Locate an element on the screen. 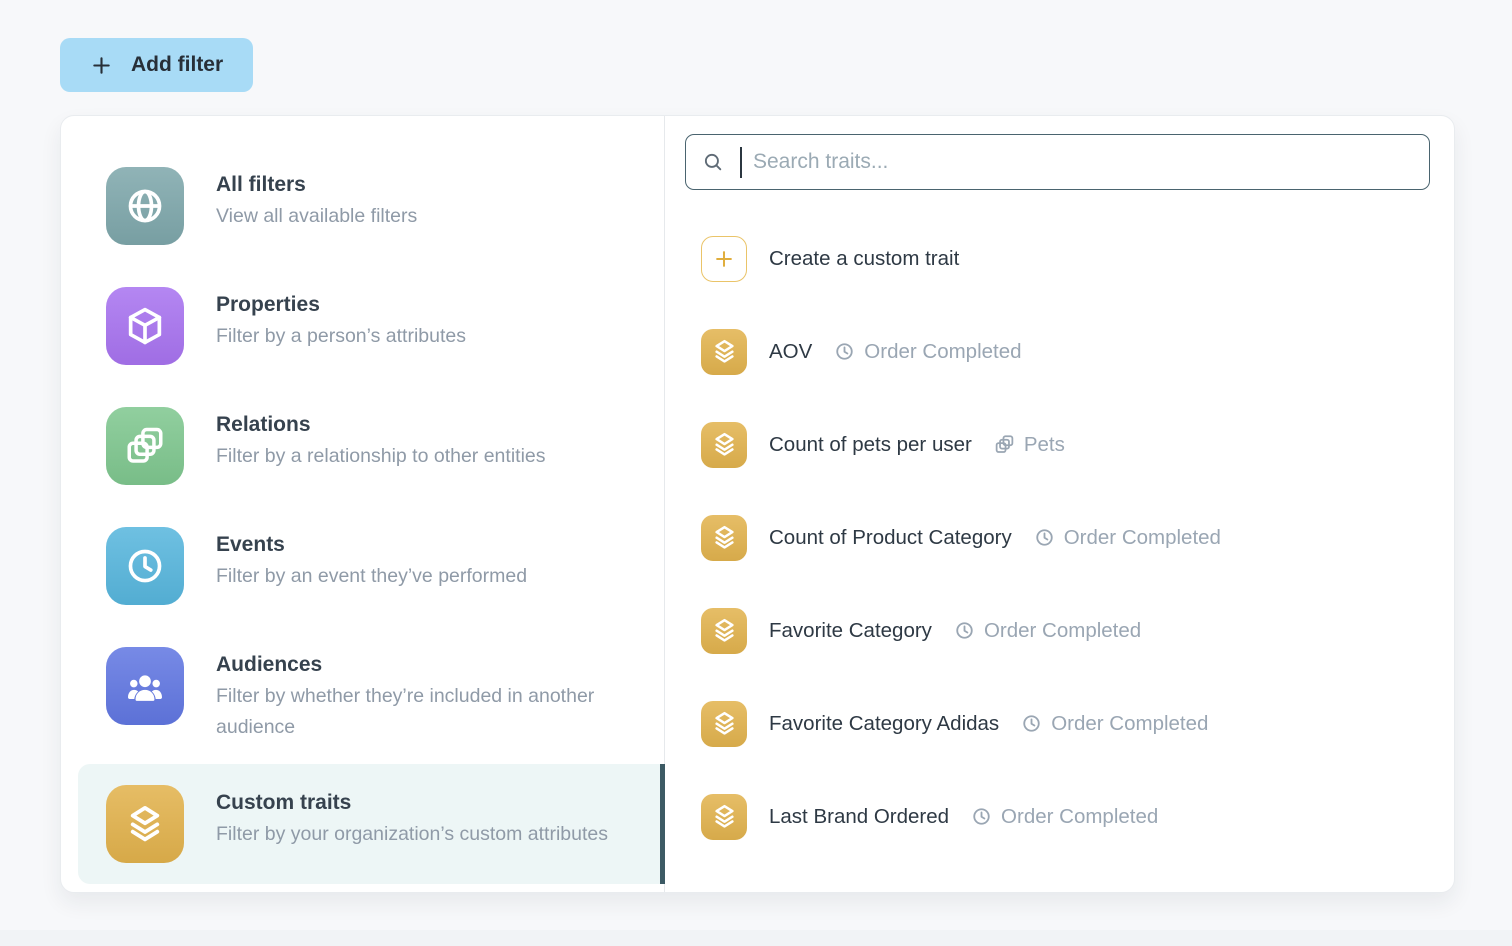 The width and height of the screenshot is (1512, 946). search-icon is located at coordinates (713, 162).